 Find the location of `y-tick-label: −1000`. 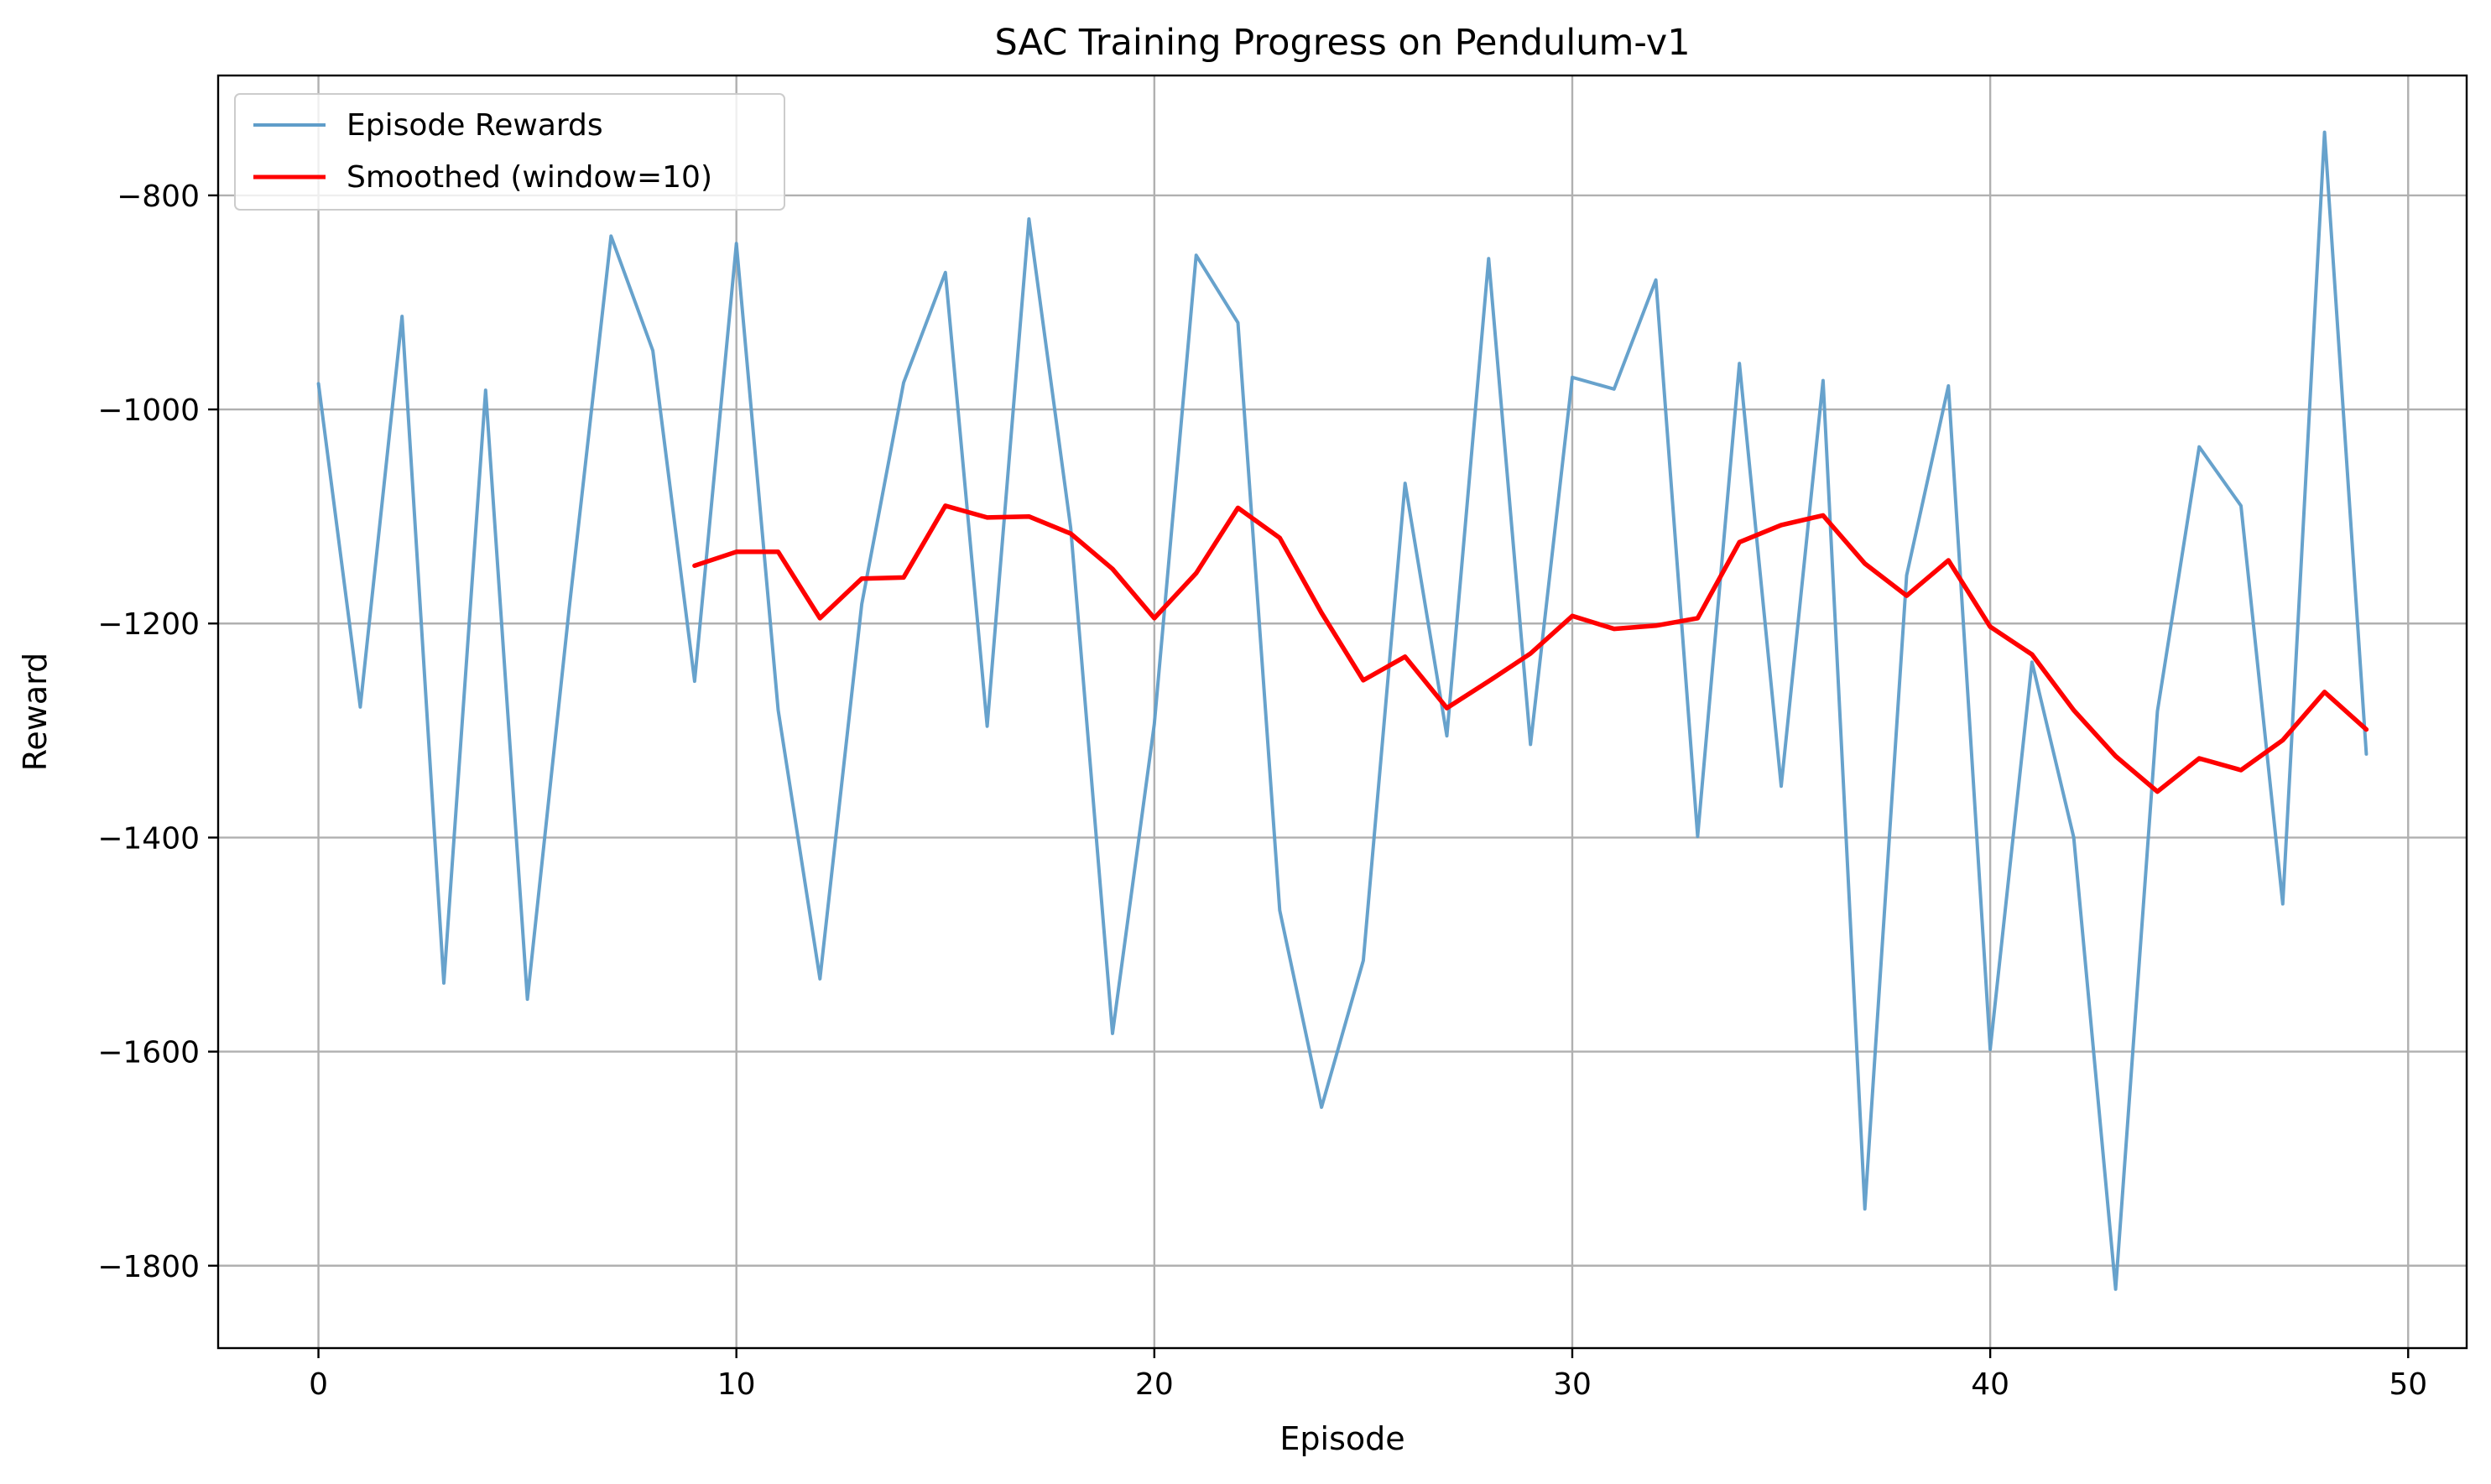

y-tick-label: −1000 is located at coordinates (148, 410).